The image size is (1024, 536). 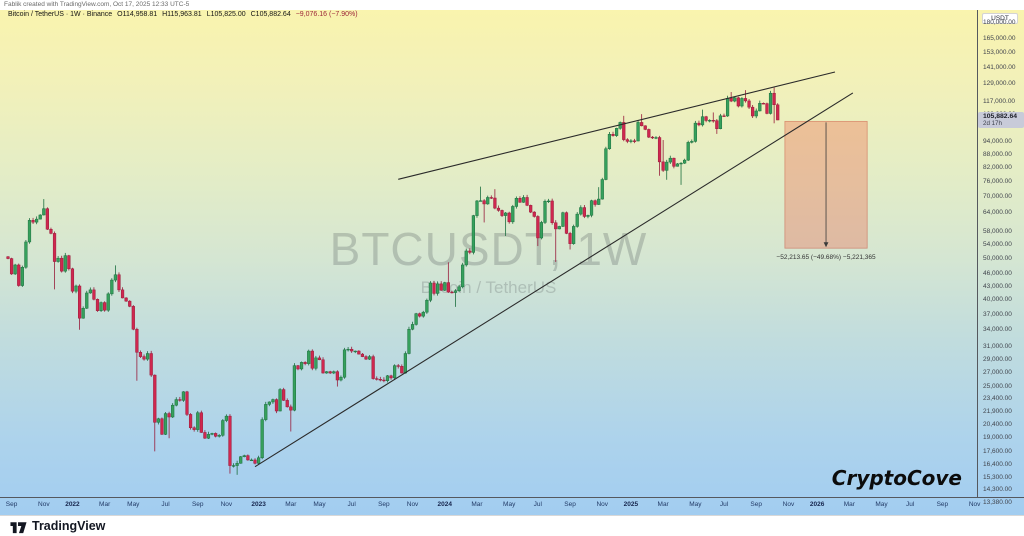 What do you see at coordinates (631, 504) in the screenshot?
I see `time-tick-year: 2025` at bounding box center [631, 504].